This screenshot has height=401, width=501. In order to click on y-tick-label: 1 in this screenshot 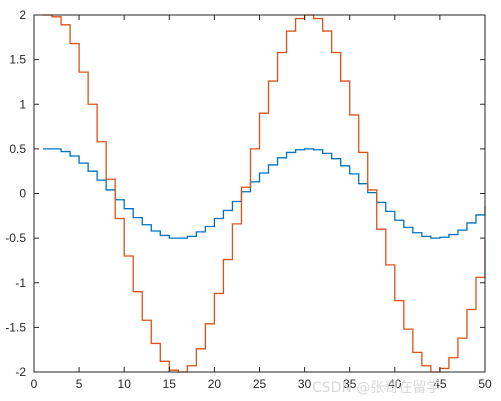, I will do `click(22, 104)`.